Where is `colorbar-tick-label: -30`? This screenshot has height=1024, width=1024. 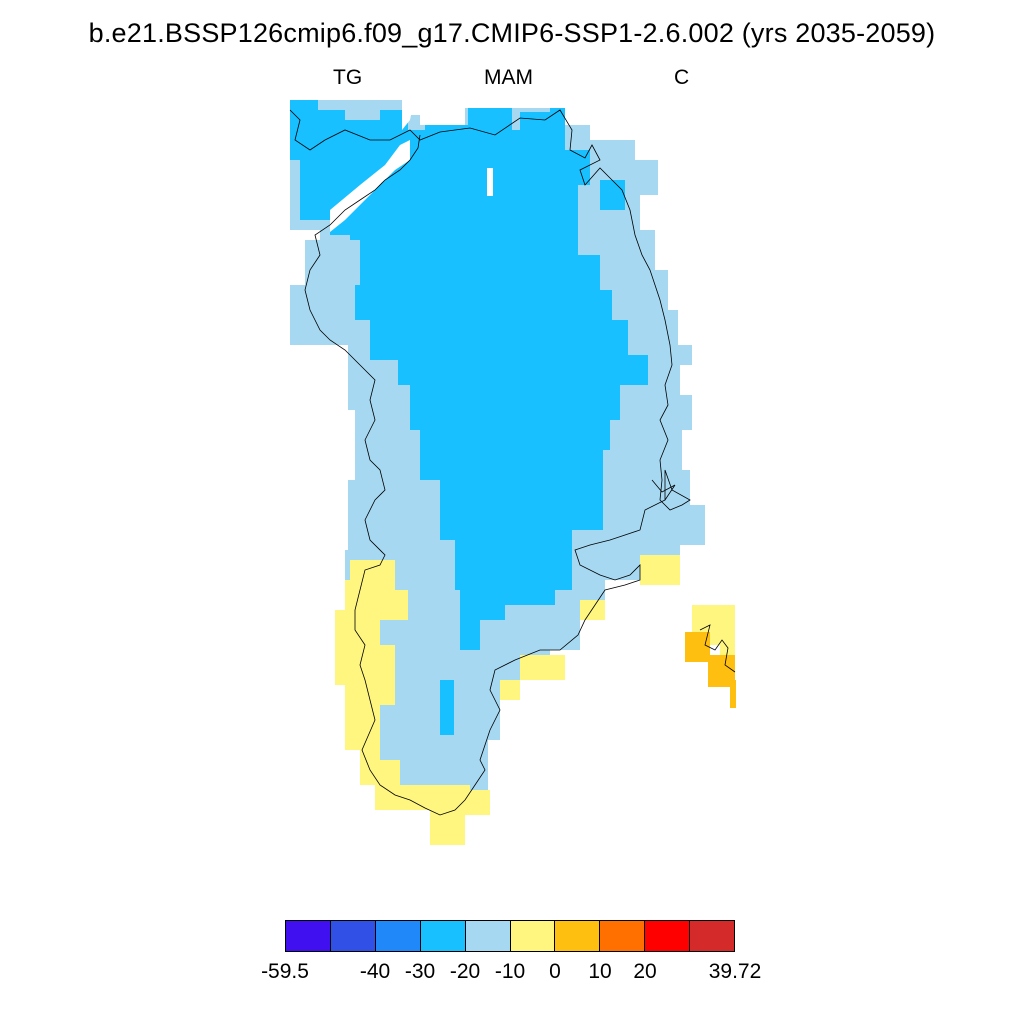 colorbar-tick-label: -30 is located at coordinates (420, 971).